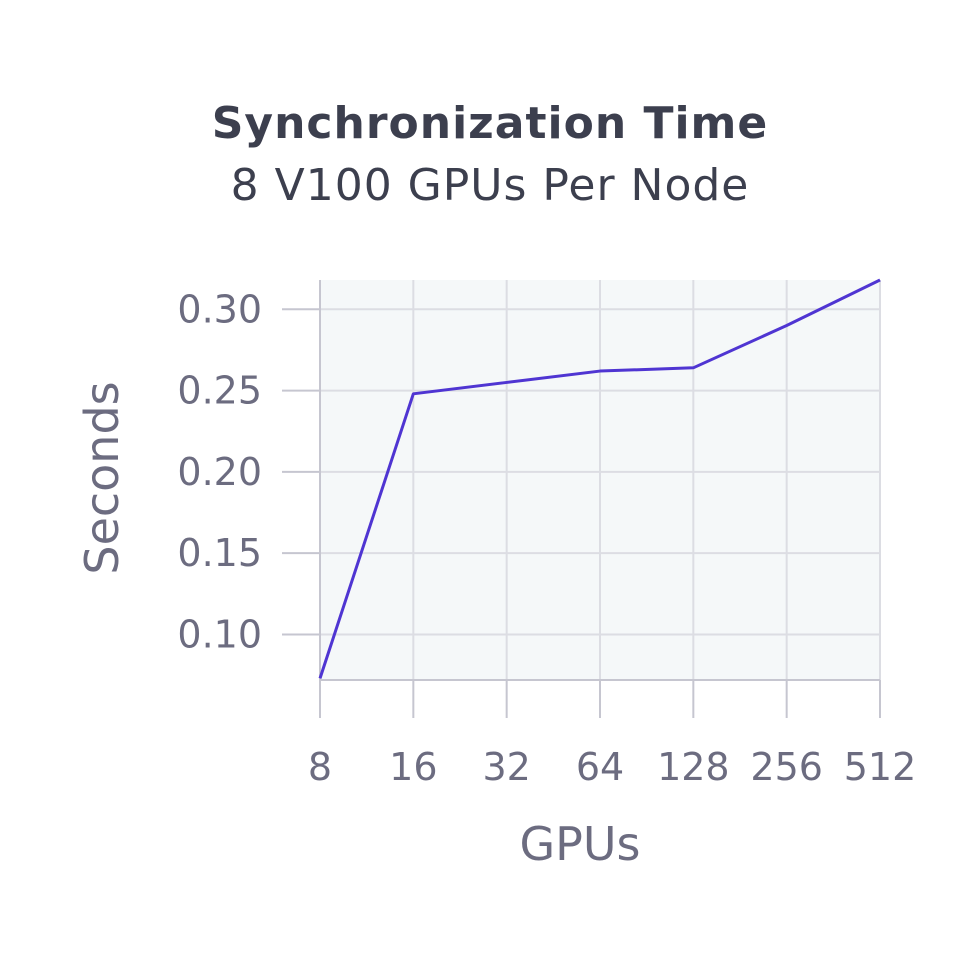 This screenshot has width=980, height=960. I want to click on x-tick-label: 32, so click(506, 767).